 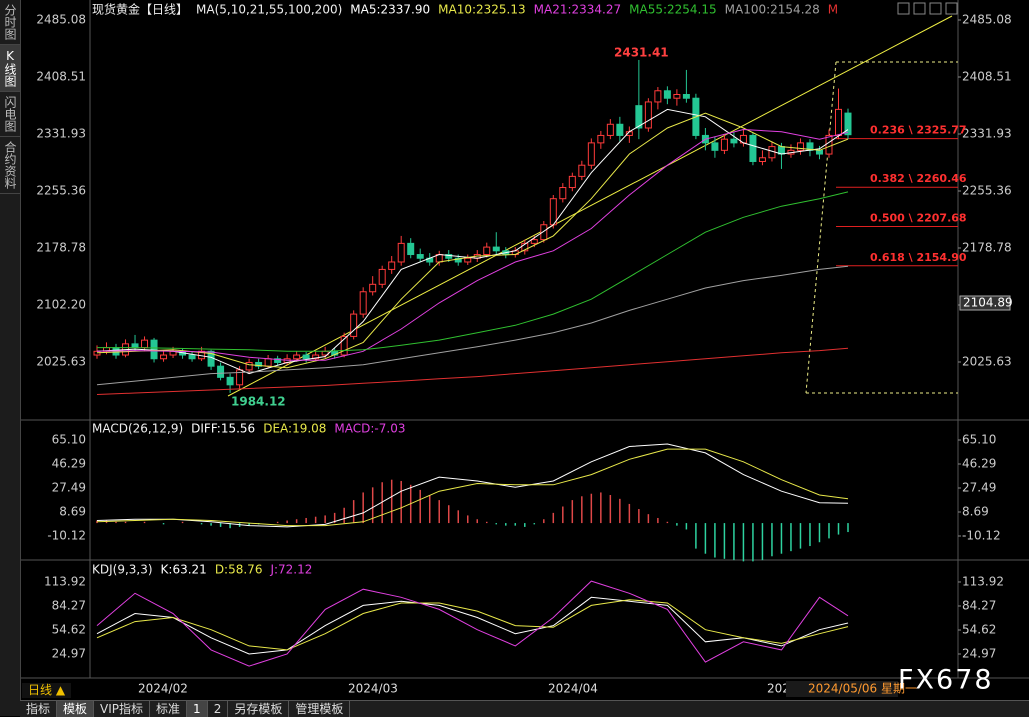 What do you see at coordinates (61, 248) in the screenshot?
I see `y-tick-label: 2178.78` at bounding box center [61, 248].